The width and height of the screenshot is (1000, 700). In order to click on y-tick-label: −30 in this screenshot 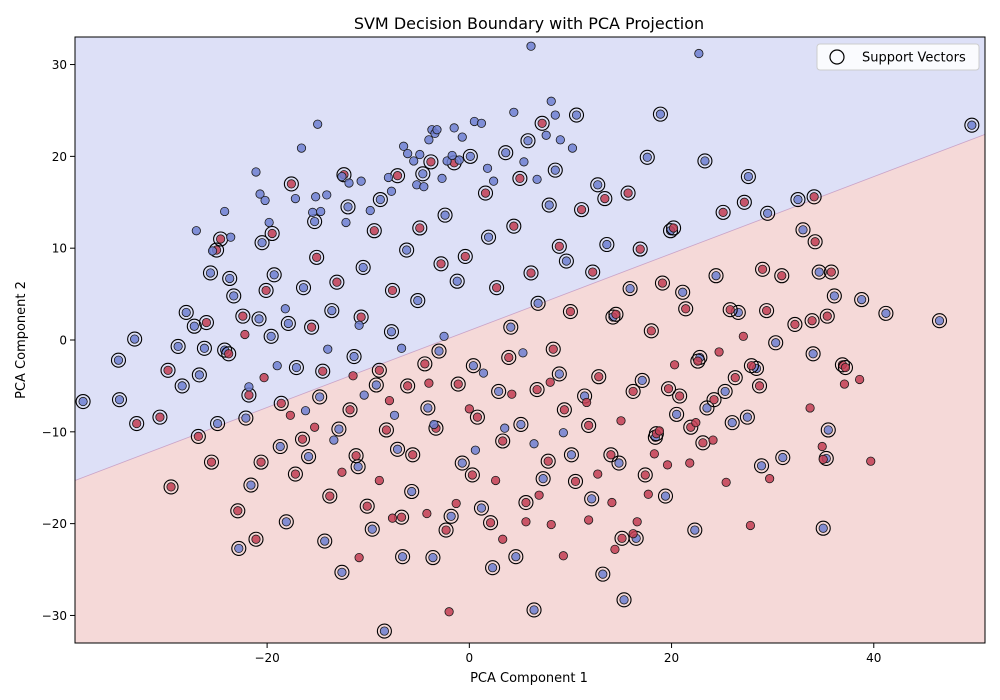, I will do `click(54, 616)`.